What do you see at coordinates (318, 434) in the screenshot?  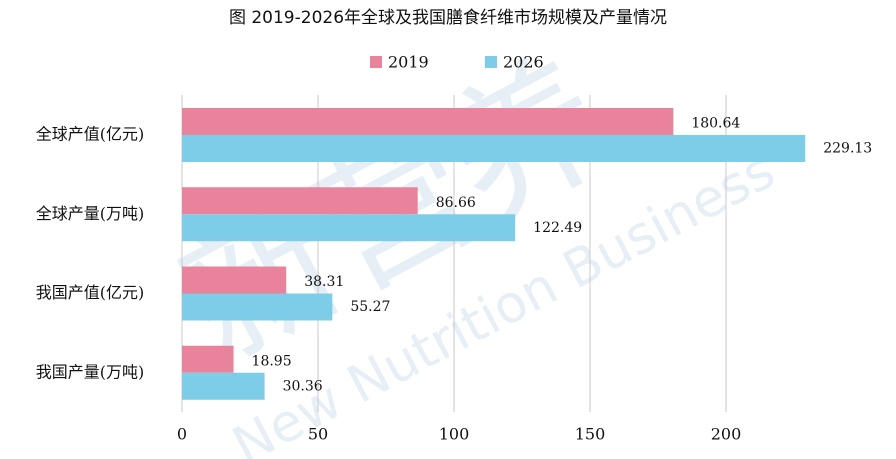 I see `x-tick-label: 50` at bounding box center [318, 434].